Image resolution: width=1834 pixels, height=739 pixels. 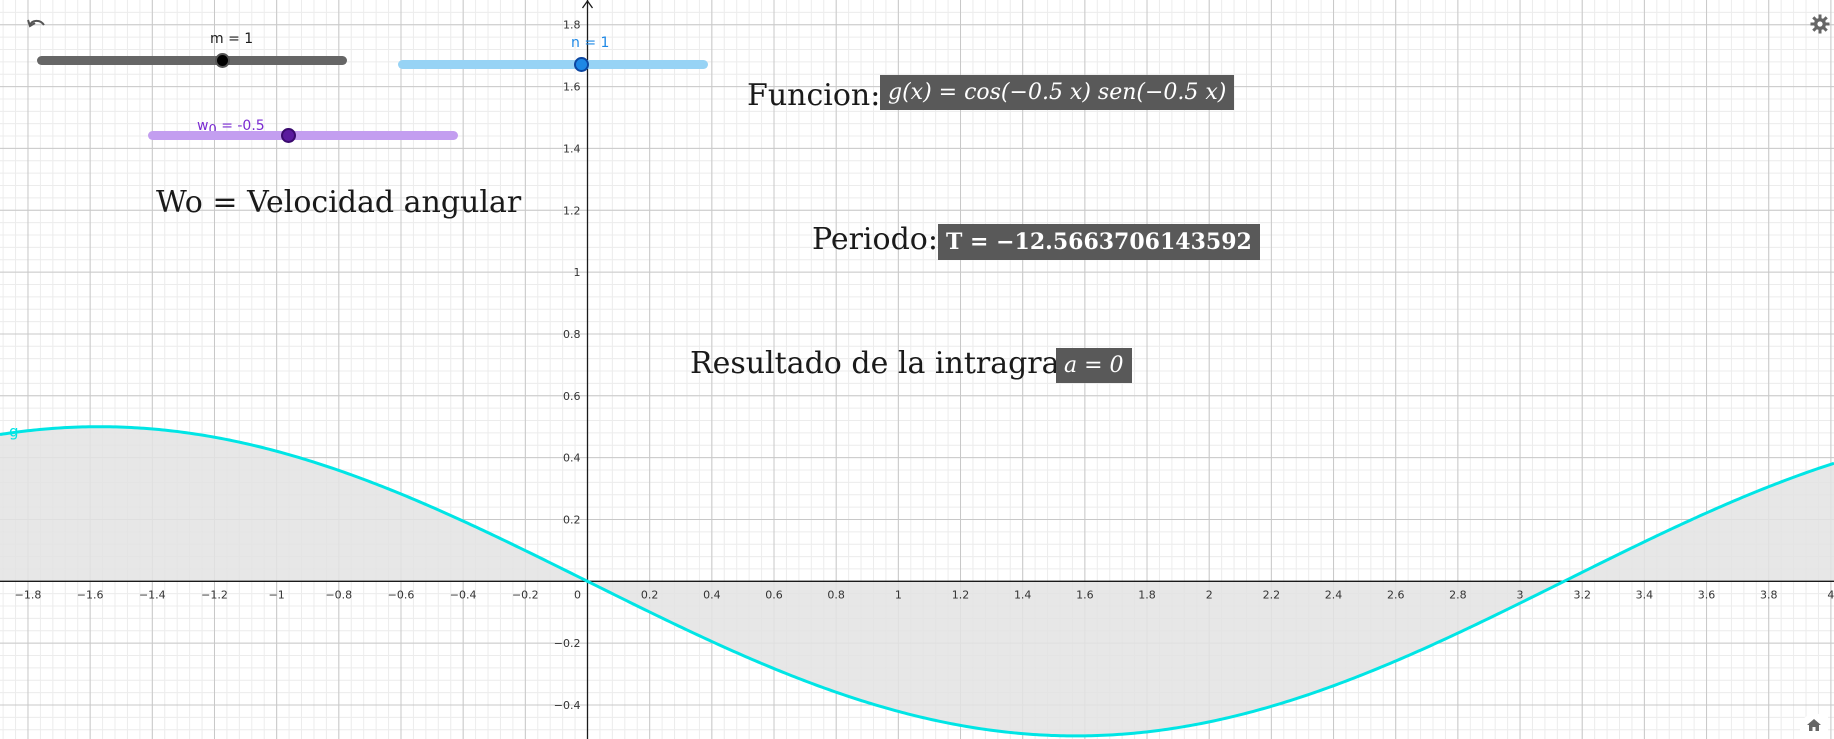 I want to click on periodo-formula: T = −12.5663706143592, so click(x=1099, y=242).